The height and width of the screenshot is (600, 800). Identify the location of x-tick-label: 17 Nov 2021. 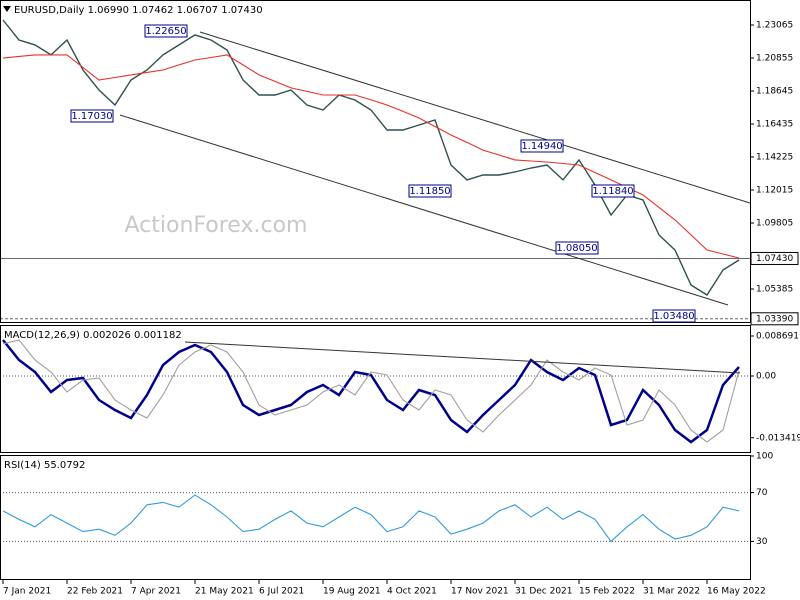
(480, 592).